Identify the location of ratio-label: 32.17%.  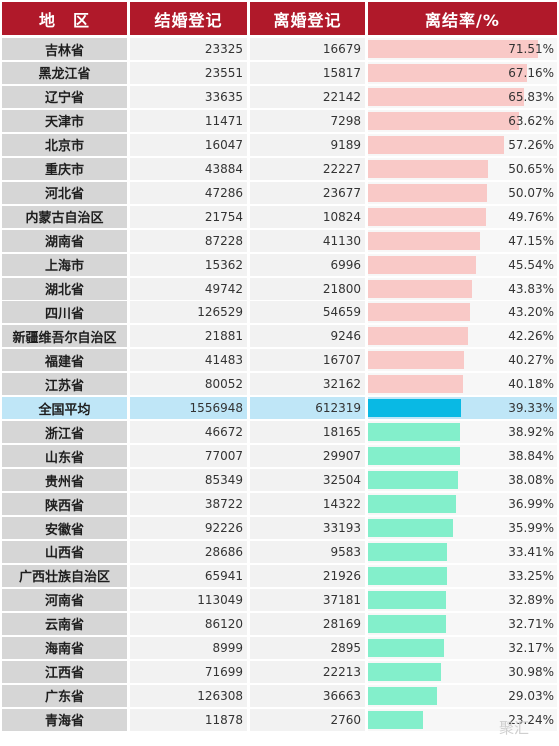
(531, 647).